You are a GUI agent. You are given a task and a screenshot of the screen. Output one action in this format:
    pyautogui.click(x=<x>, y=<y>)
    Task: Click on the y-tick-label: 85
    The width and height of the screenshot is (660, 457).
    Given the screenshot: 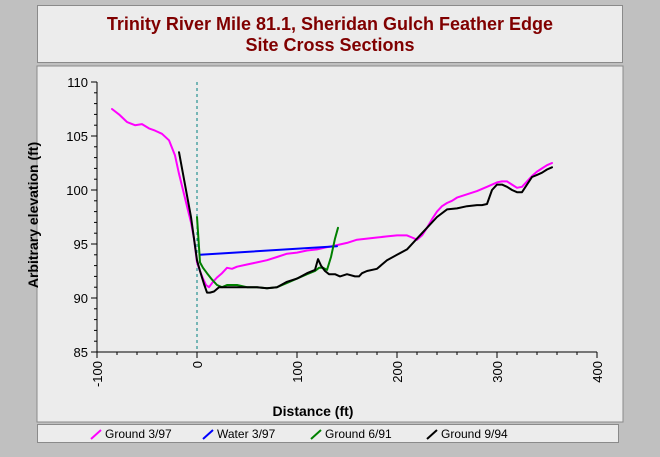 What is the action you would take?
    pyautogui.click(x=81, y=352)
    